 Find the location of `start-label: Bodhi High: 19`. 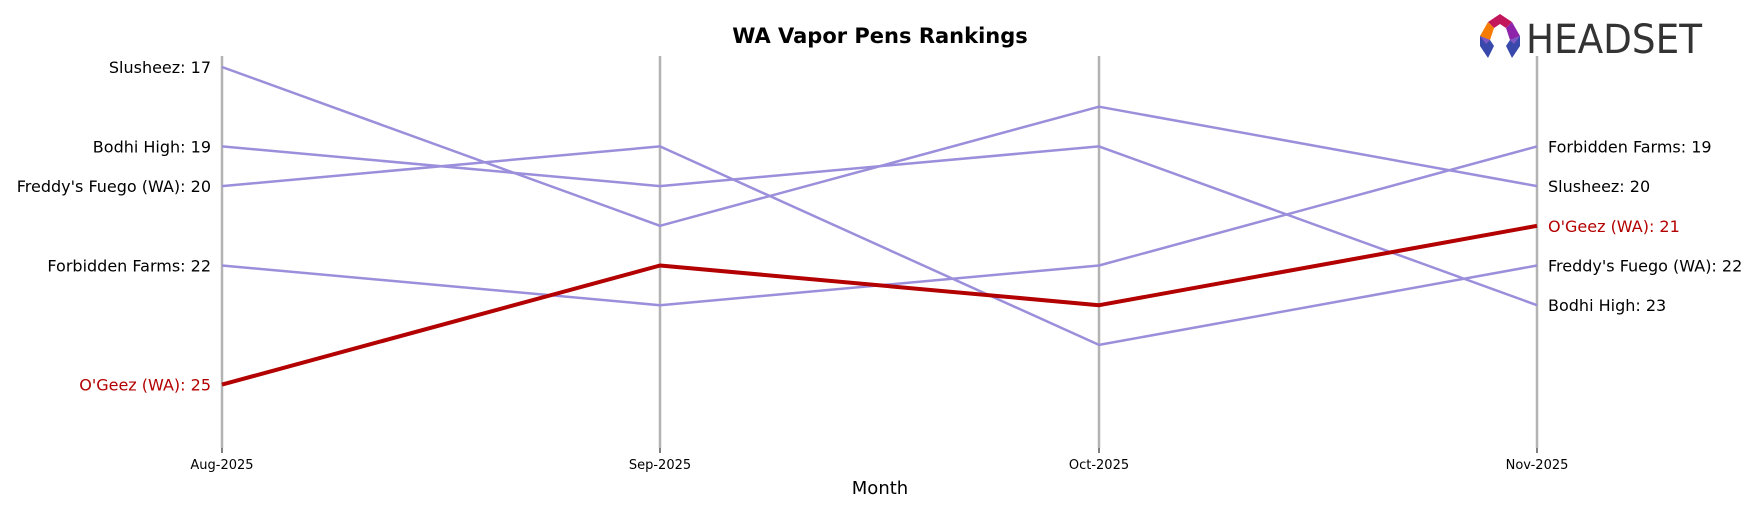

start-label: Bodhi High: 19 is located at coordinates (152, 146).